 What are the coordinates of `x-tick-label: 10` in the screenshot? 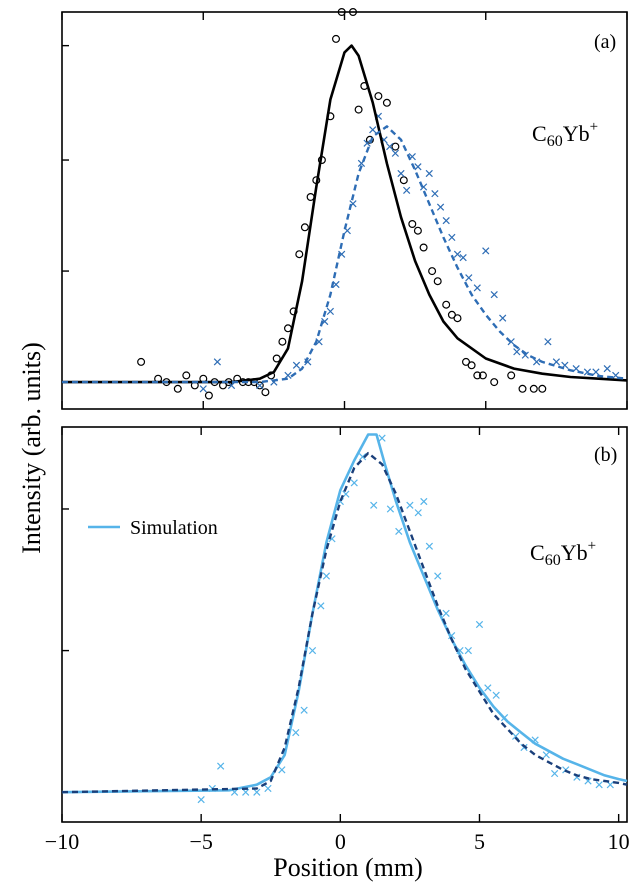 It's located at (619, 841).